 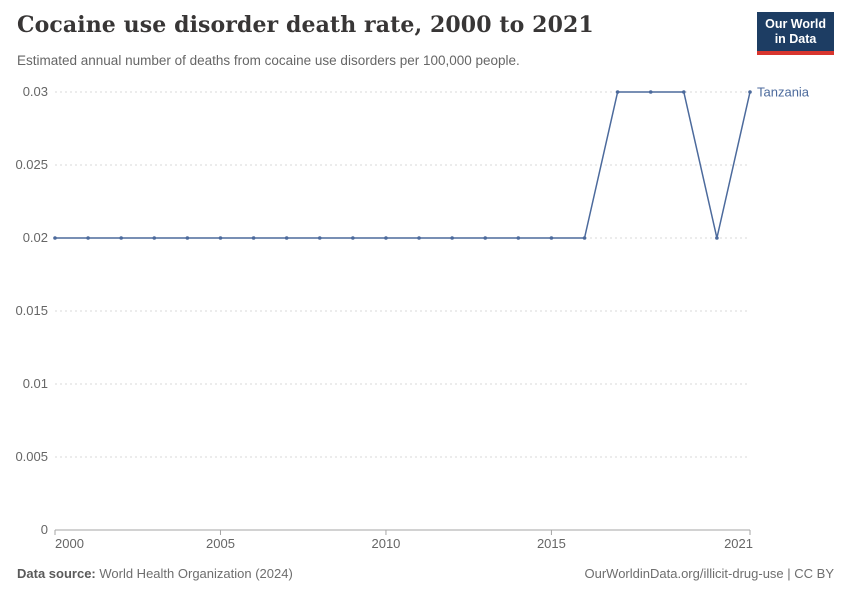 I want to click on owid-logo-box: Our World in Data, so click(x=795, y=31).